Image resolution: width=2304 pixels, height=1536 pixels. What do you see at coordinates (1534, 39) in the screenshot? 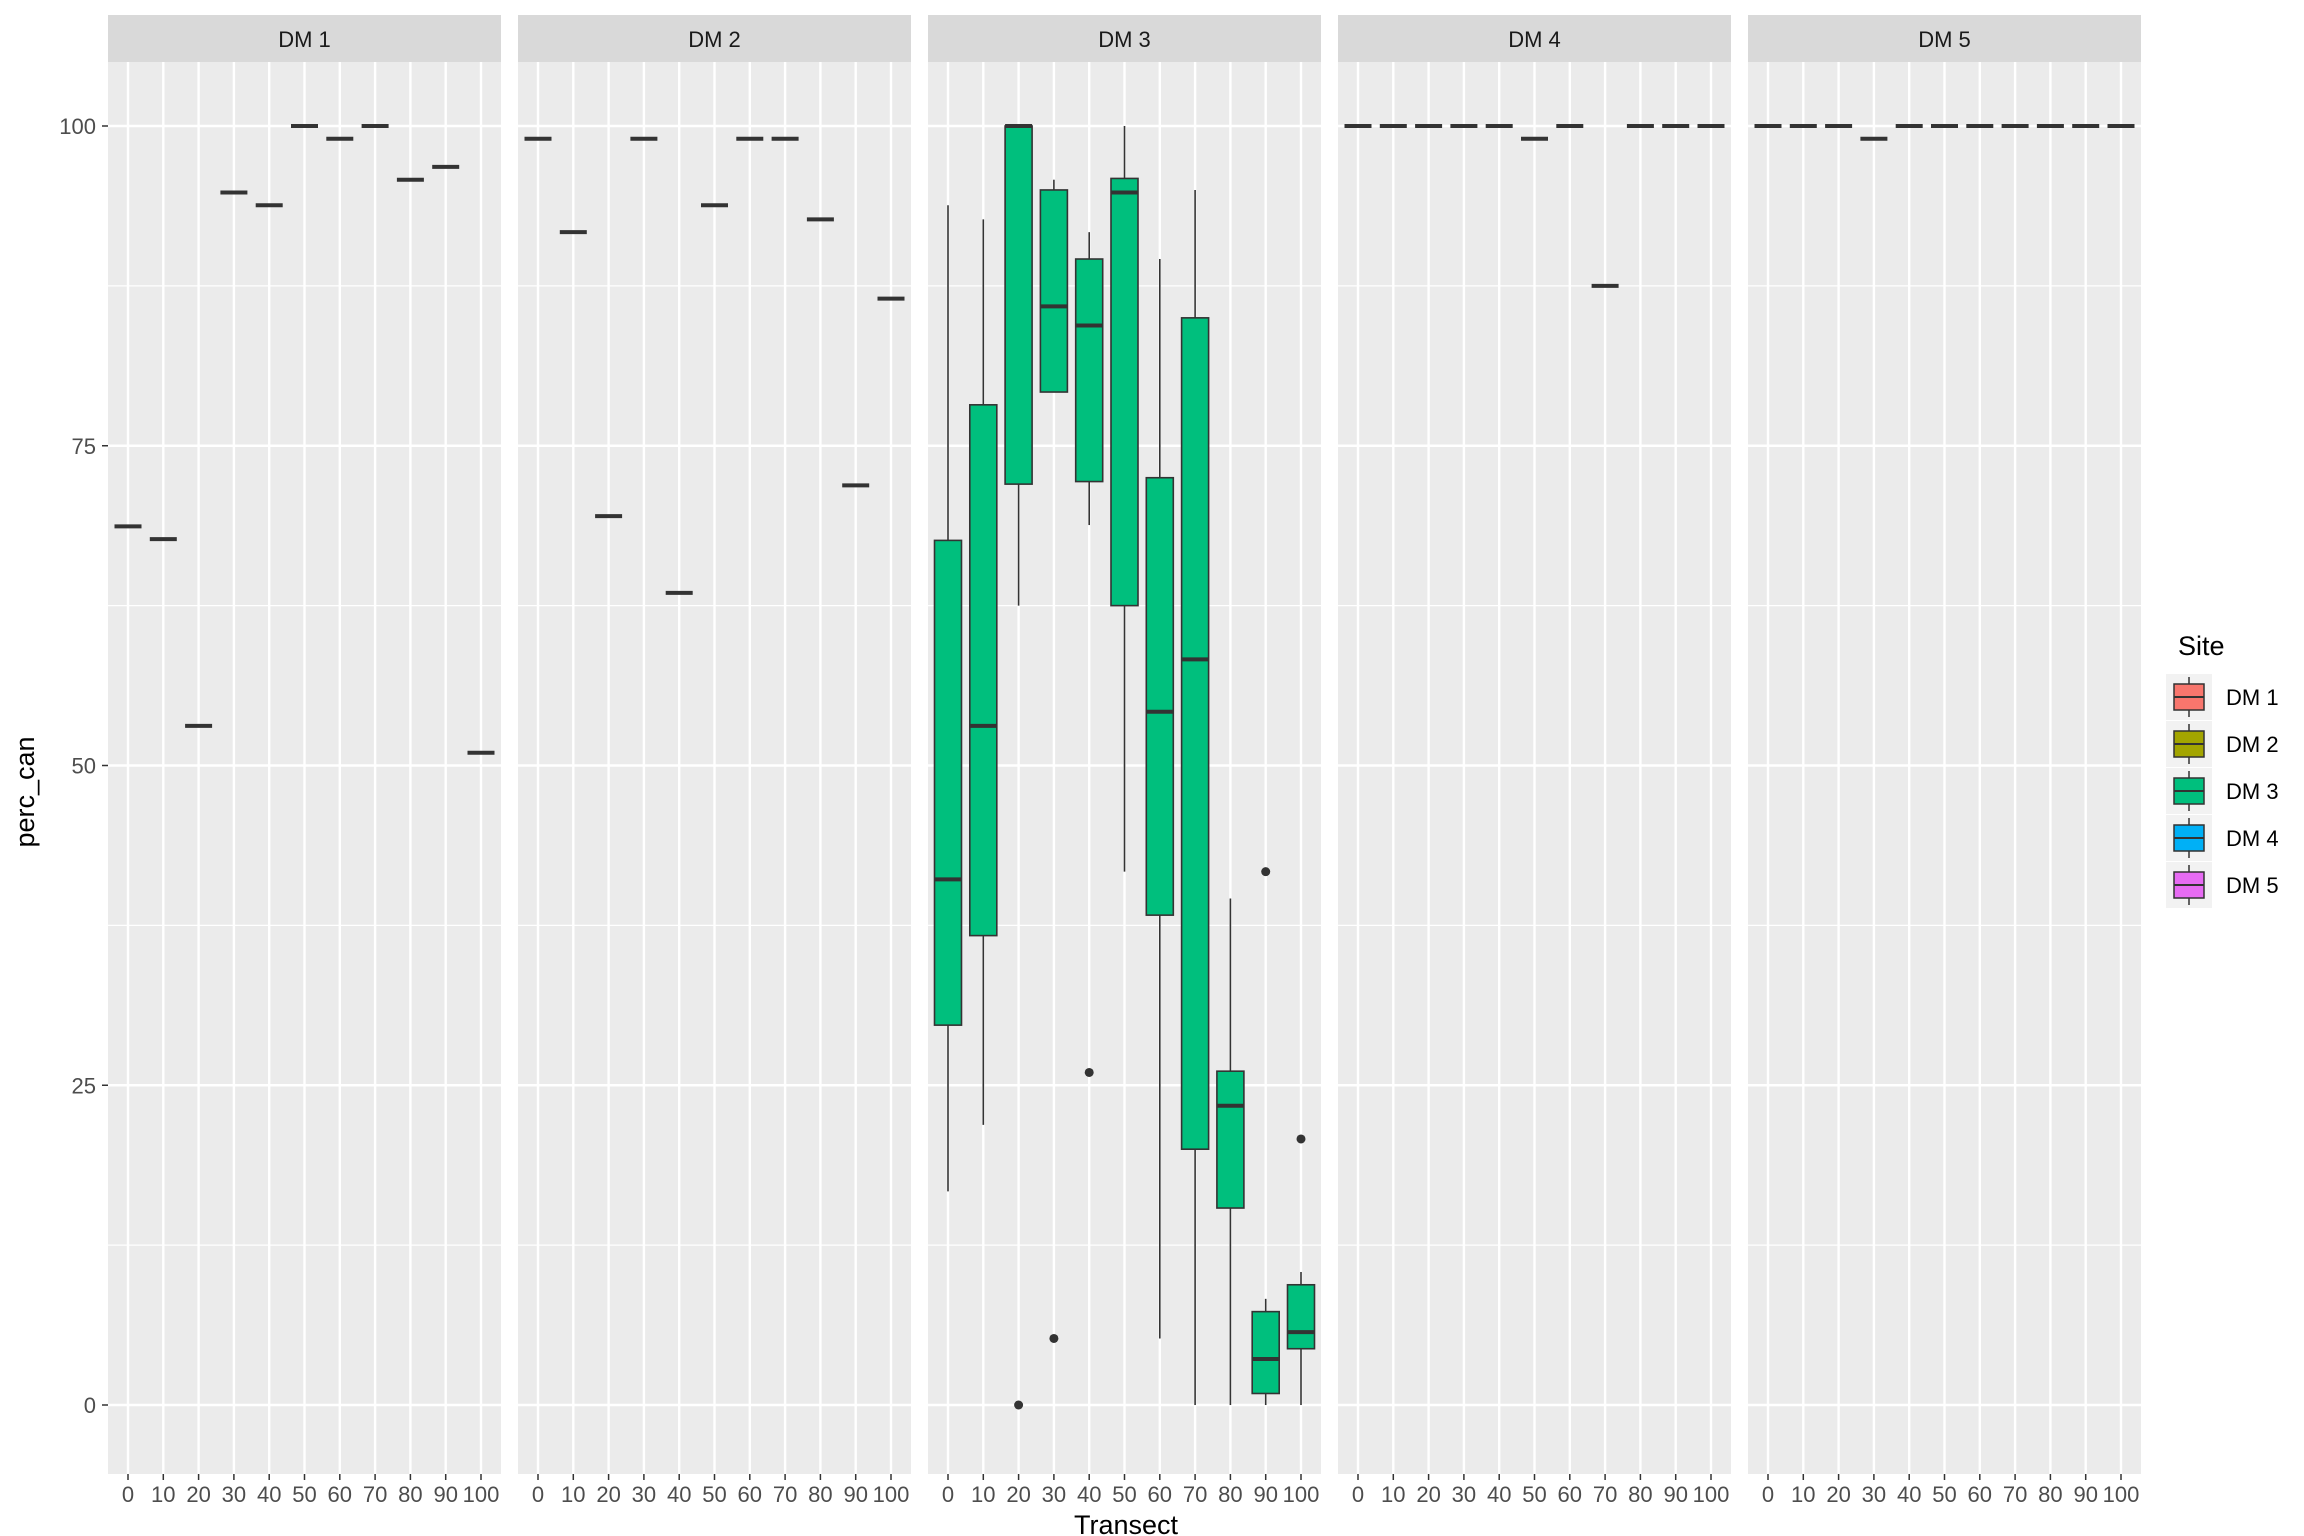
I see `facet-strip-label: DM 4` at bounding box center [1534, 39].